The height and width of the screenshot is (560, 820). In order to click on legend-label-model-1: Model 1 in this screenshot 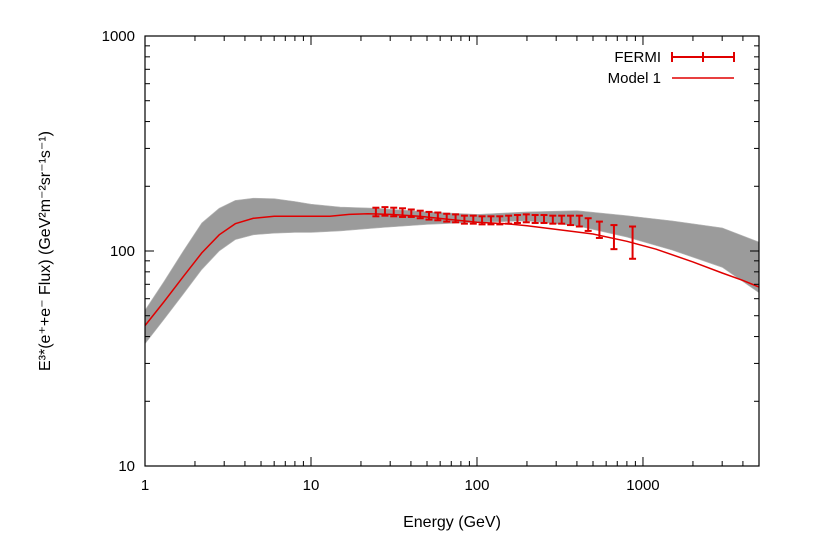, I will do `click(634, 78)`.